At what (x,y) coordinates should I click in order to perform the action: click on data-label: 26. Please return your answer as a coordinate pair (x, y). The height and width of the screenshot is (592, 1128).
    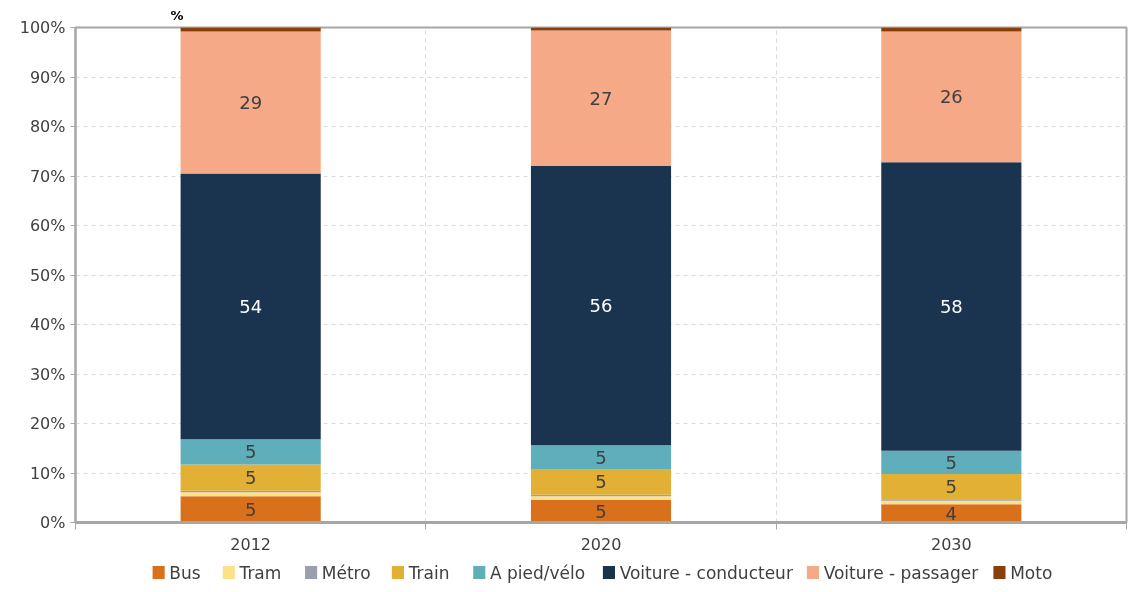
    Looking at the image, I should click on (951, 97).